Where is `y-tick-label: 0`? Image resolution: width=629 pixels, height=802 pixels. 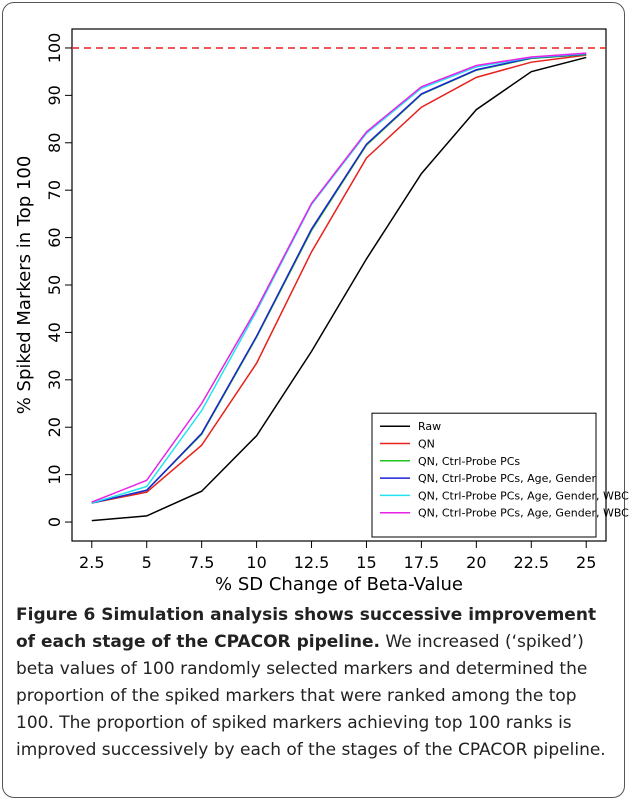
y-tick-label: 0 is located at coordinates (54, 522).